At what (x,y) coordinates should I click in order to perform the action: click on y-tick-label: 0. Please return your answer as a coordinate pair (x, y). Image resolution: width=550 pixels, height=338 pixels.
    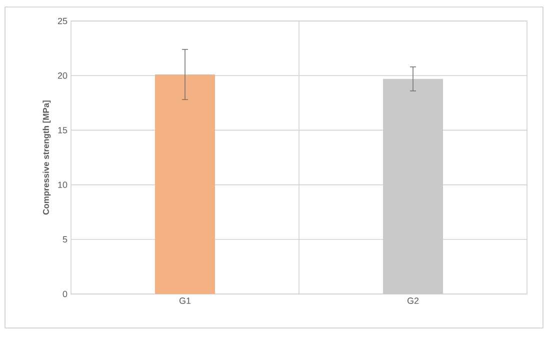
    Looking at the image, I should click on (65, 294).